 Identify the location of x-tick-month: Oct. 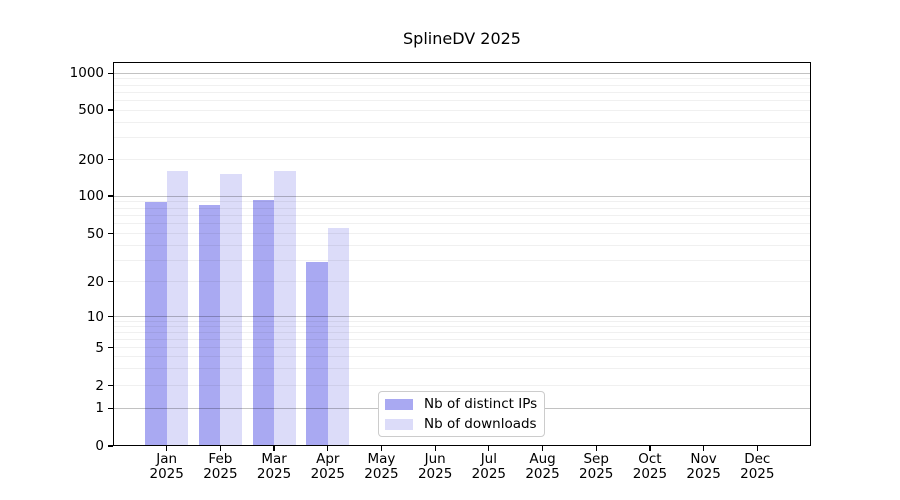
(650, 459).